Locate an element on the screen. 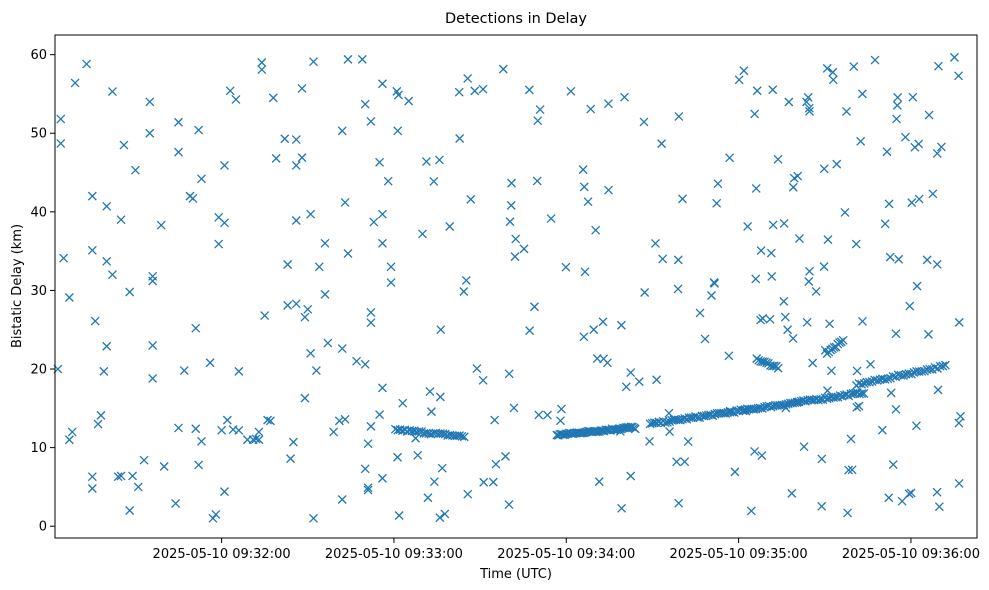  x-axis-label: Time (UTC) is located at coordinates (515, 574).